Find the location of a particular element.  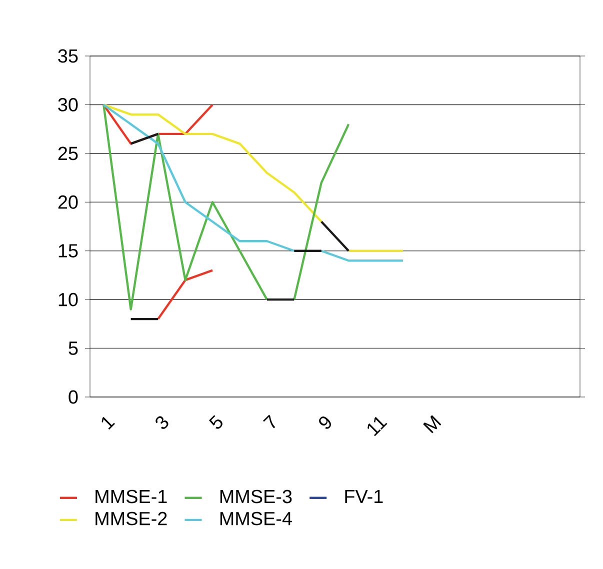

y-tick-label: 35 is located at coordinates (68, 56).